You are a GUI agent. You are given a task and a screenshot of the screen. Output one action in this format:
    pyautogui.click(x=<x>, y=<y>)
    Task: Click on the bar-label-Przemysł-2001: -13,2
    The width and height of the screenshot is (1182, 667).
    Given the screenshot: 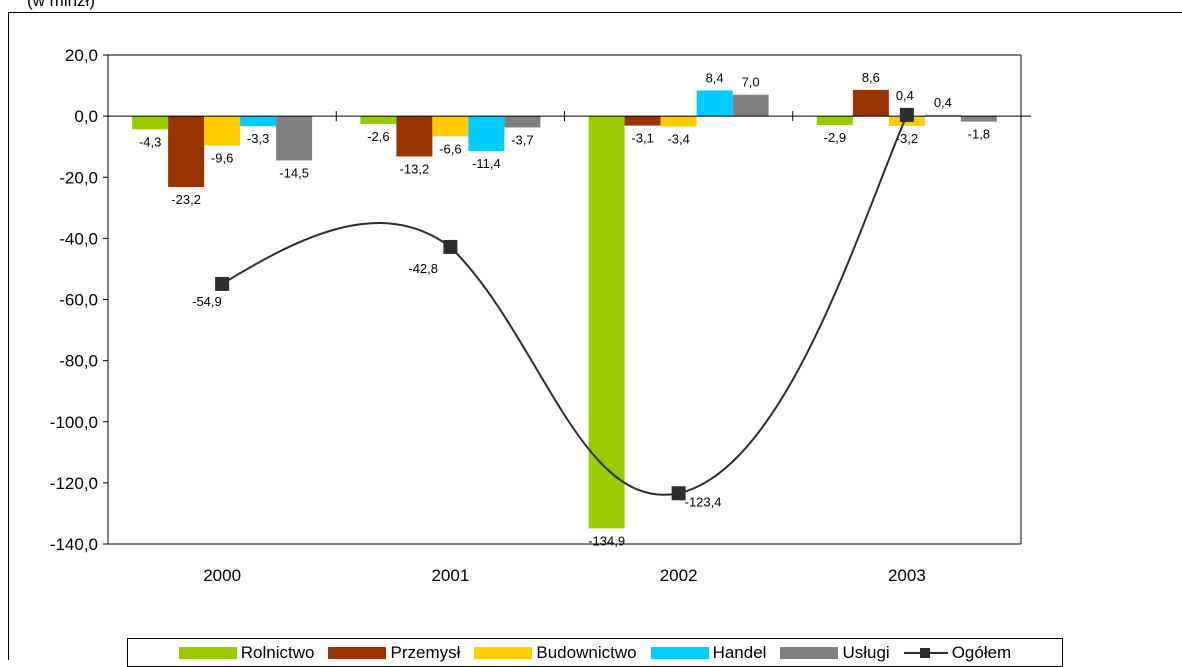 What is the action you would take?
    pyautogui.click(x=415, y=168)
    